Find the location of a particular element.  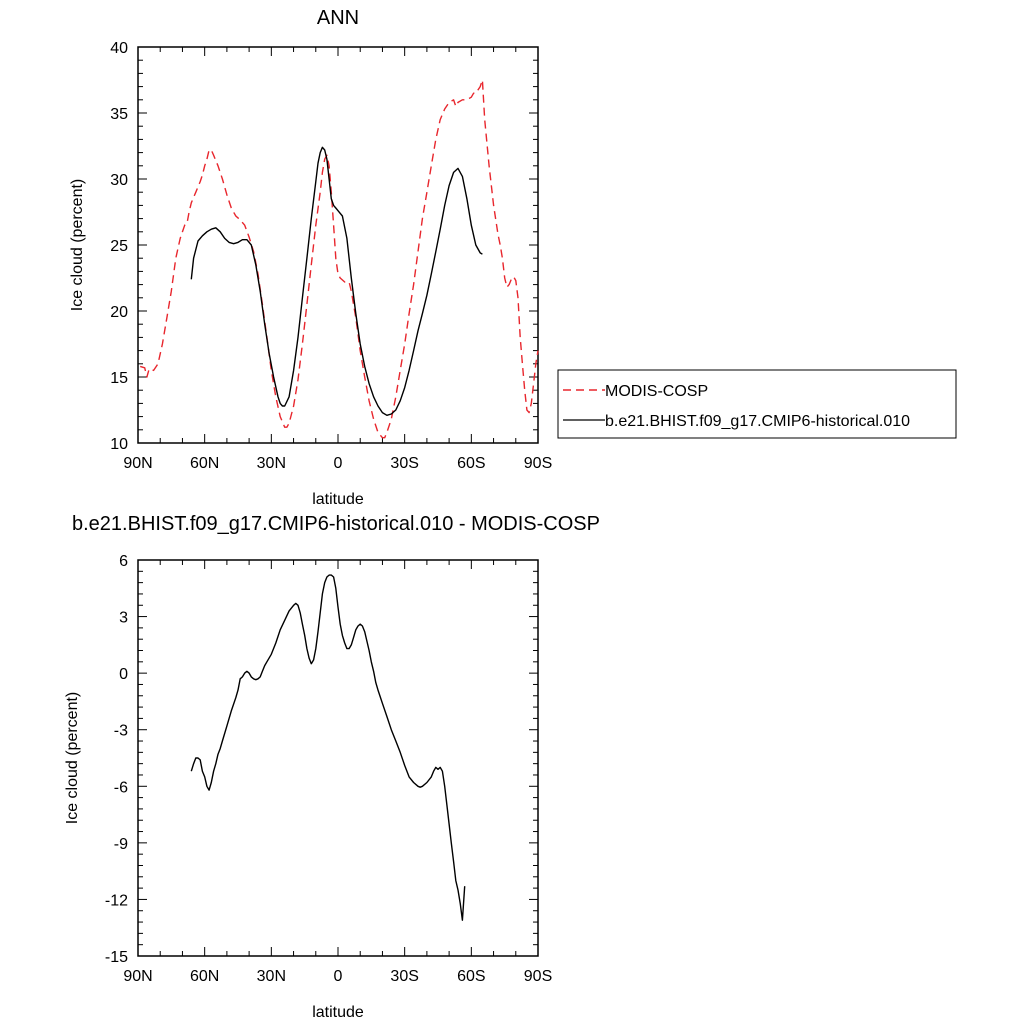

top-chart-y-axis-label: Ice cloud (percent) is located at coordinates (77, 245).